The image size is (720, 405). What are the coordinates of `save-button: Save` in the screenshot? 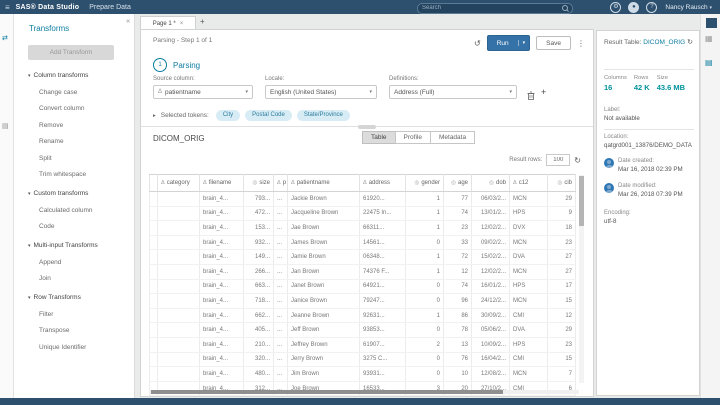 It's located at (553, 43).